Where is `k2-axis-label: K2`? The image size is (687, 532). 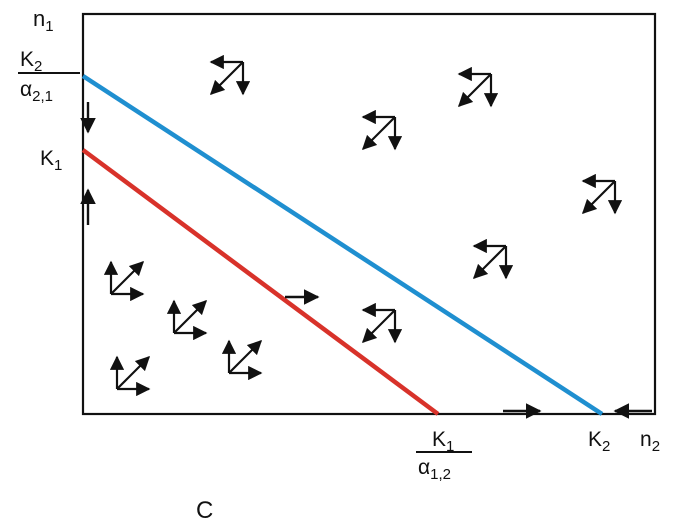
k2-axis-label: K2 is located at coordinates (599, 441).